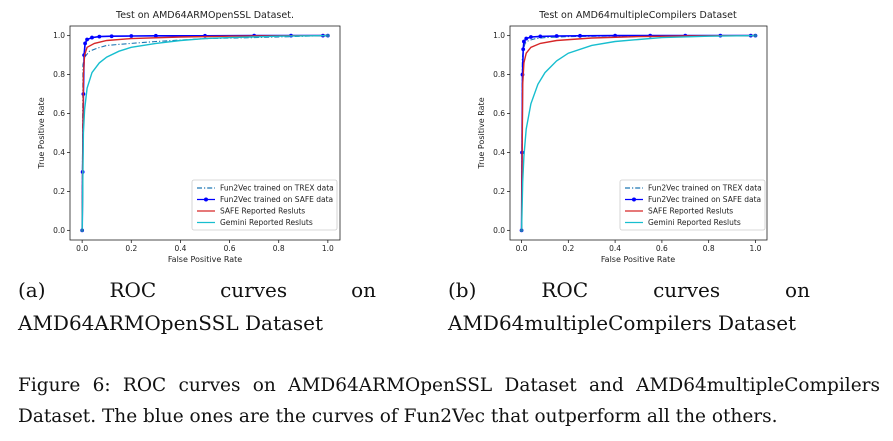  Describe the element at coordinates (637, 15) in the screenshot. I see `chart-title: Test on AMD64multipleCompilers Dataset` at that location.